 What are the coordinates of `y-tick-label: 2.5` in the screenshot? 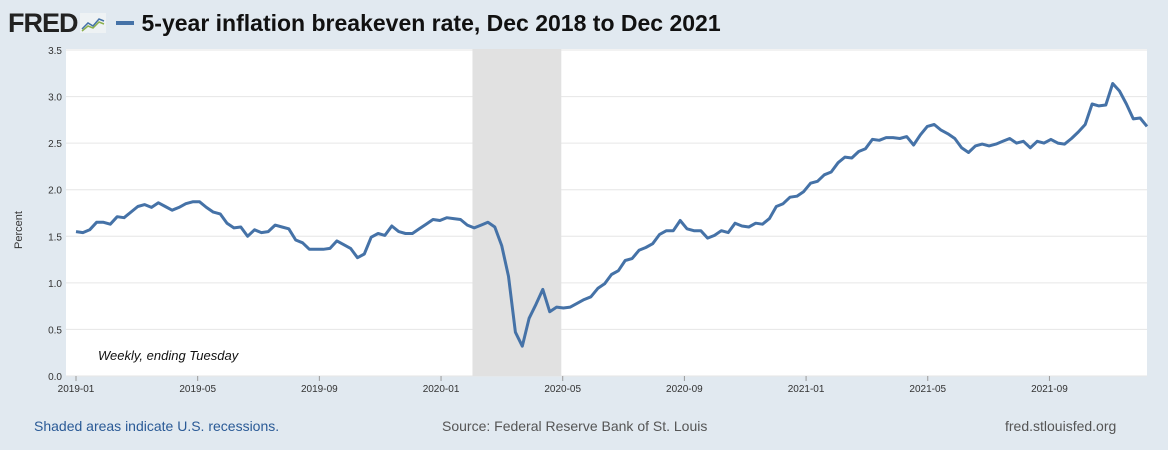 It's located at (55, 144).